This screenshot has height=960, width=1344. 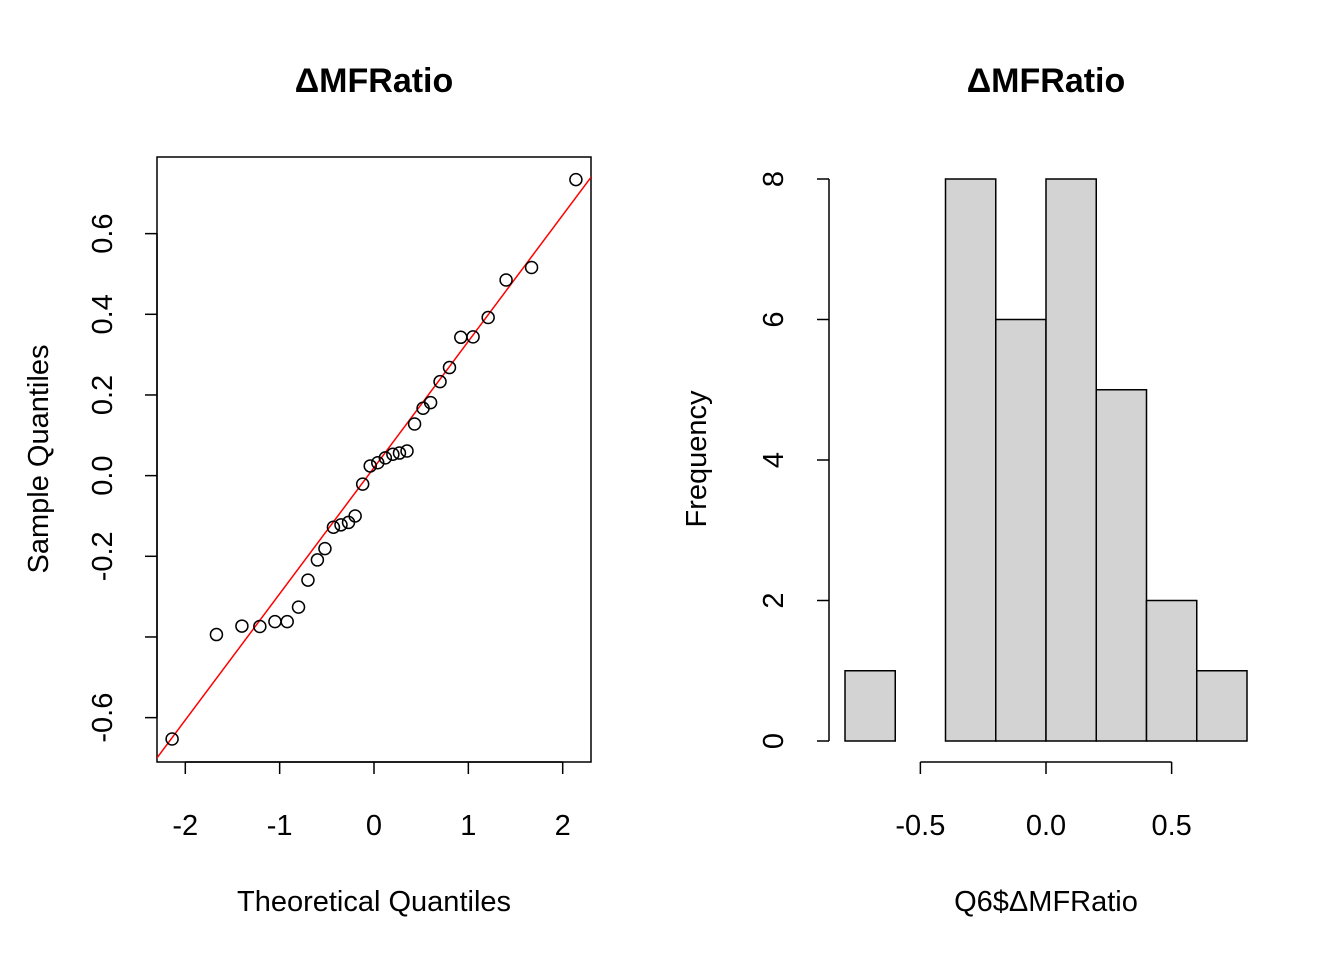 What do you see at coordinates (920, 826) in the screenshot?
I see `histogram-x-tick-label: -0.5` at bounding box center [920, 826].